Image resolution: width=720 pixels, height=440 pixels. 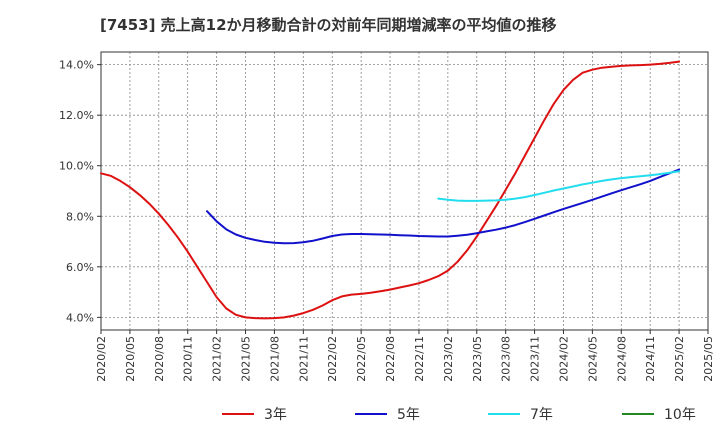 What do you see at coordinates (459, 415) in the screenshot?
I see `legend: 3年 5年 7年 10年` at bounding box center [459, 415].